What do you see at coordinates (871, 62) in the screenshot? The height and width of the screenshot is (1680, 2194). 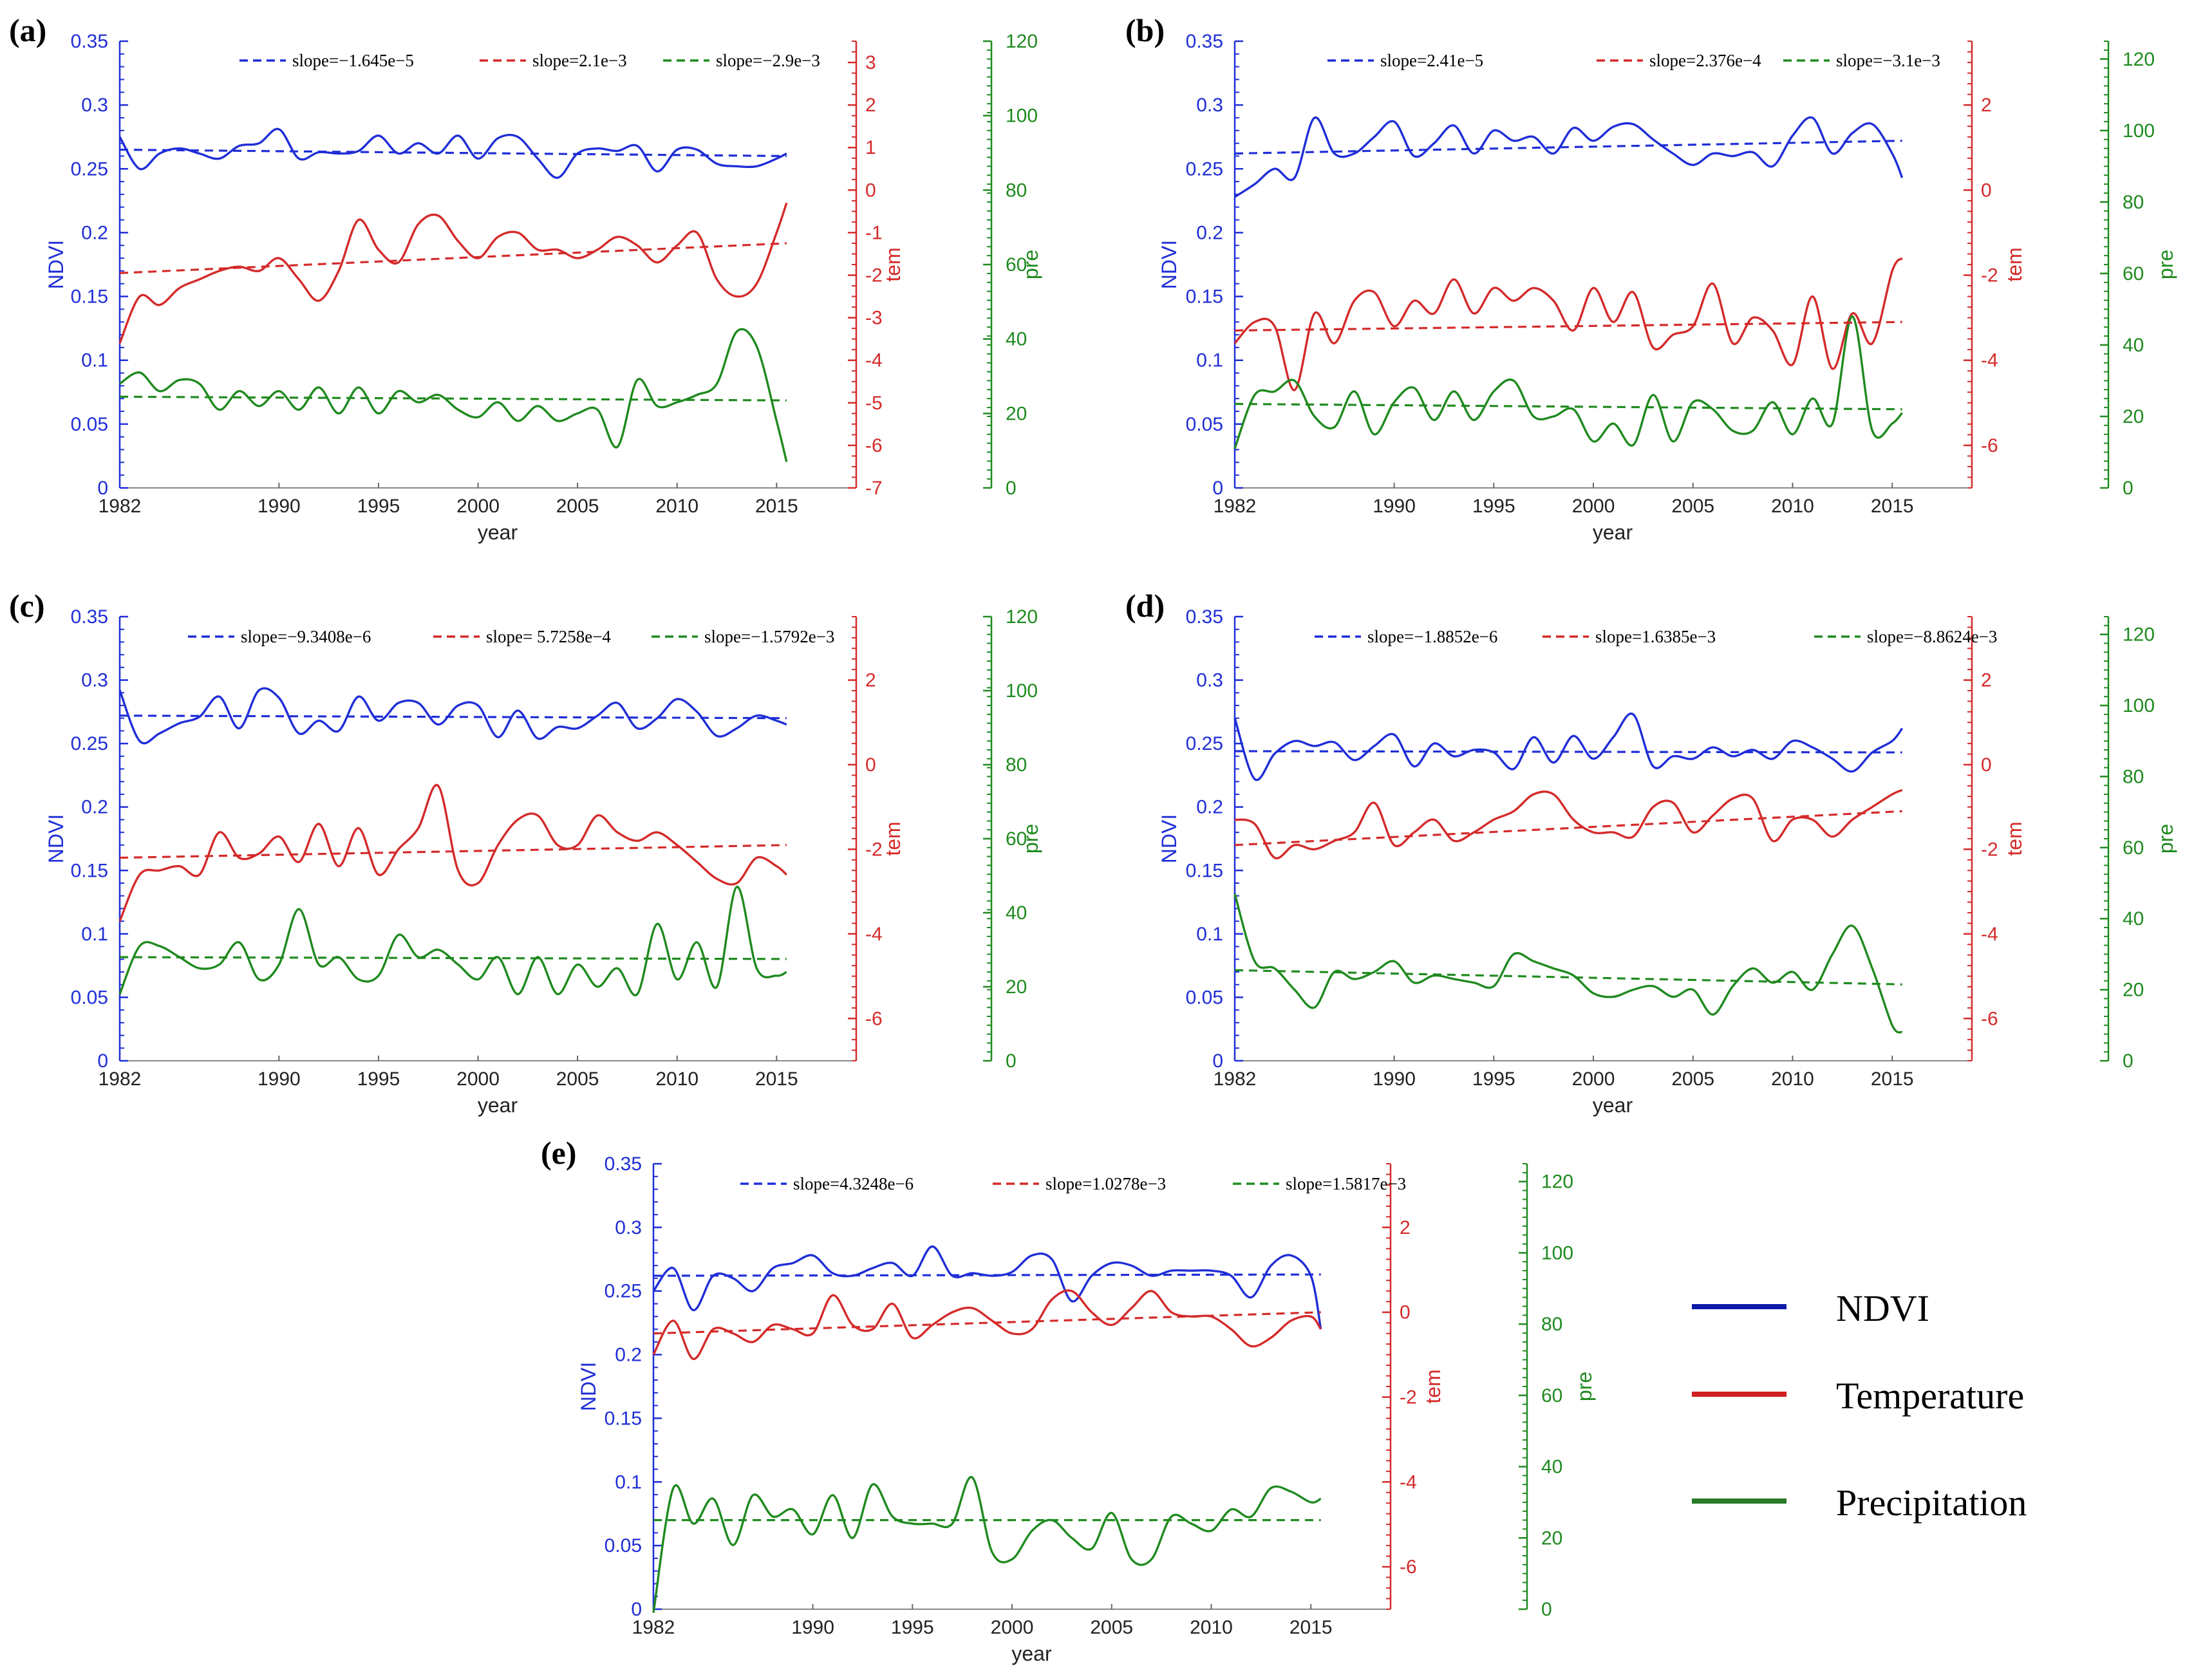 I see `tem-tick-label: 3` at bounding box center [871, 62].